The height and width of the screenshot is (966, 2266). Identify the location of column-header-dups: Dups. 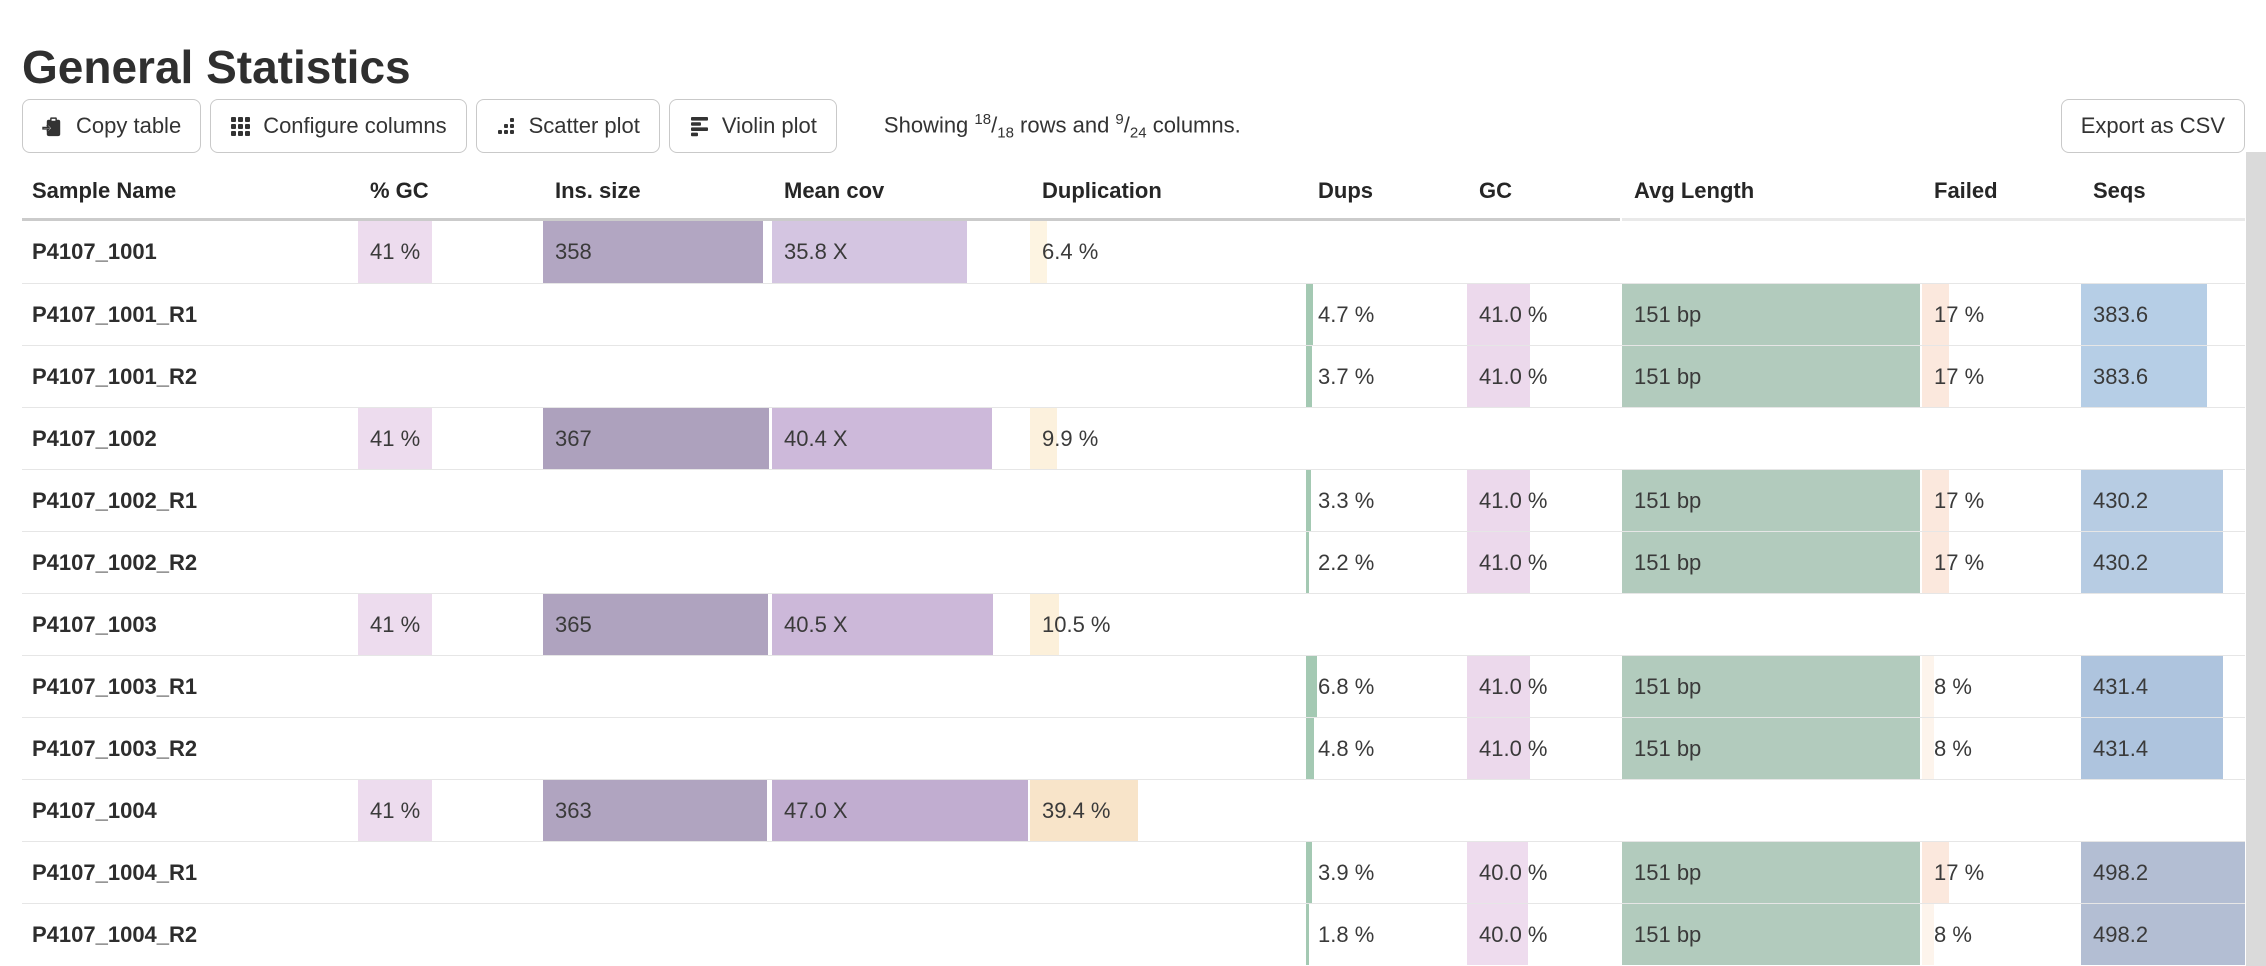
(1345, 190).